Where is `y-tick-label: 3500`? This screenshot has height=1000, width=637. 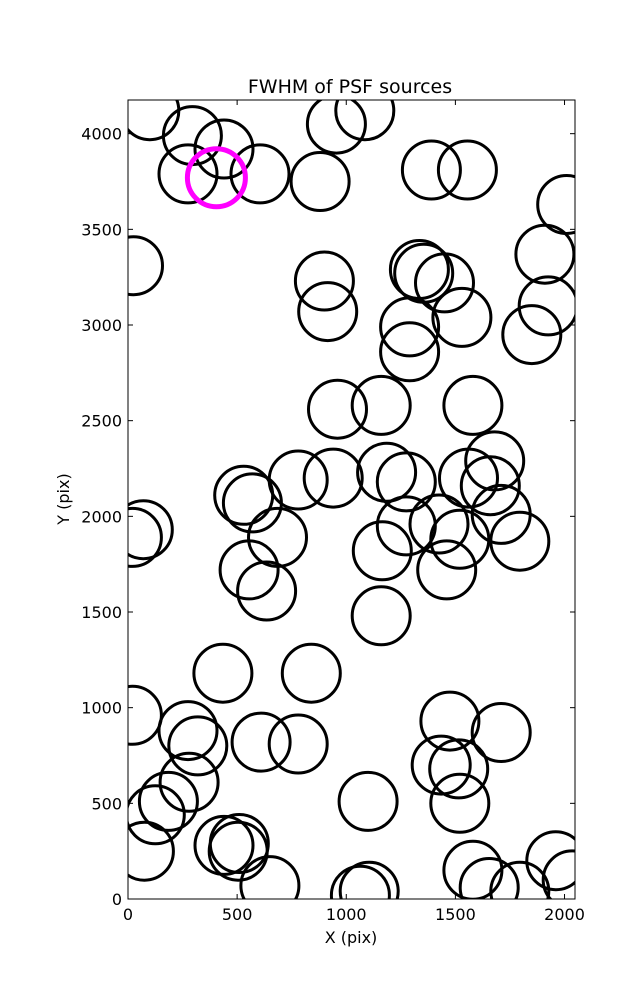 y-tick-label: 3500 is located at coordinates (101, 229).